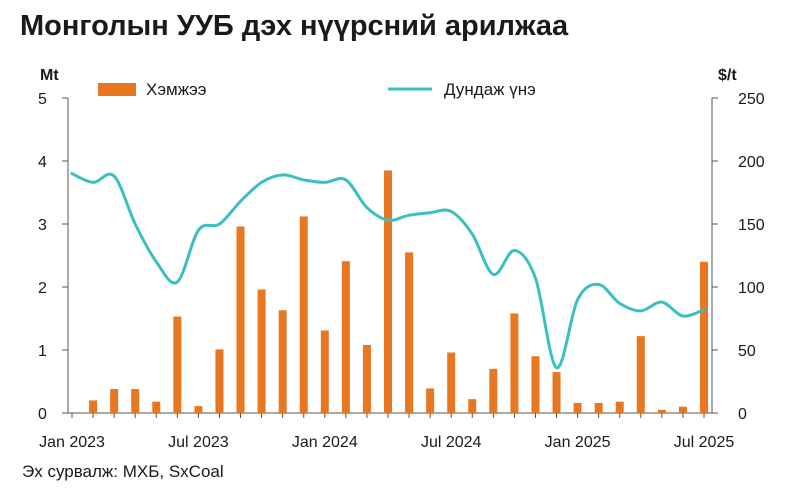 The height and width of the screenshot is (498, 798). Describe the element at coordinates (42, 288) in the screenshot. I see `left-tick-label: 2` at that location.